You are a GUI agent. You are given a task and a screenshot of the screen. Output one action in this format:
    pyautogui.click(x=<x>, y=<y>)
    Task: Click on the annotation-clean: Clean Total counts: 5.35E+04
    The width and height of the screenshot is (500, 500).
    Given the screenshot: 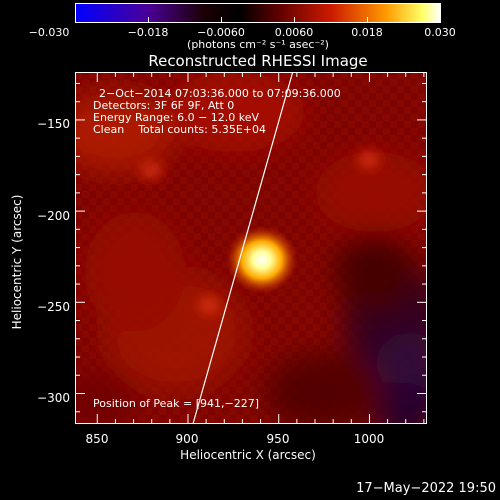 What is the action you would take?
    pyautogui.click(x=180, y=129)
    